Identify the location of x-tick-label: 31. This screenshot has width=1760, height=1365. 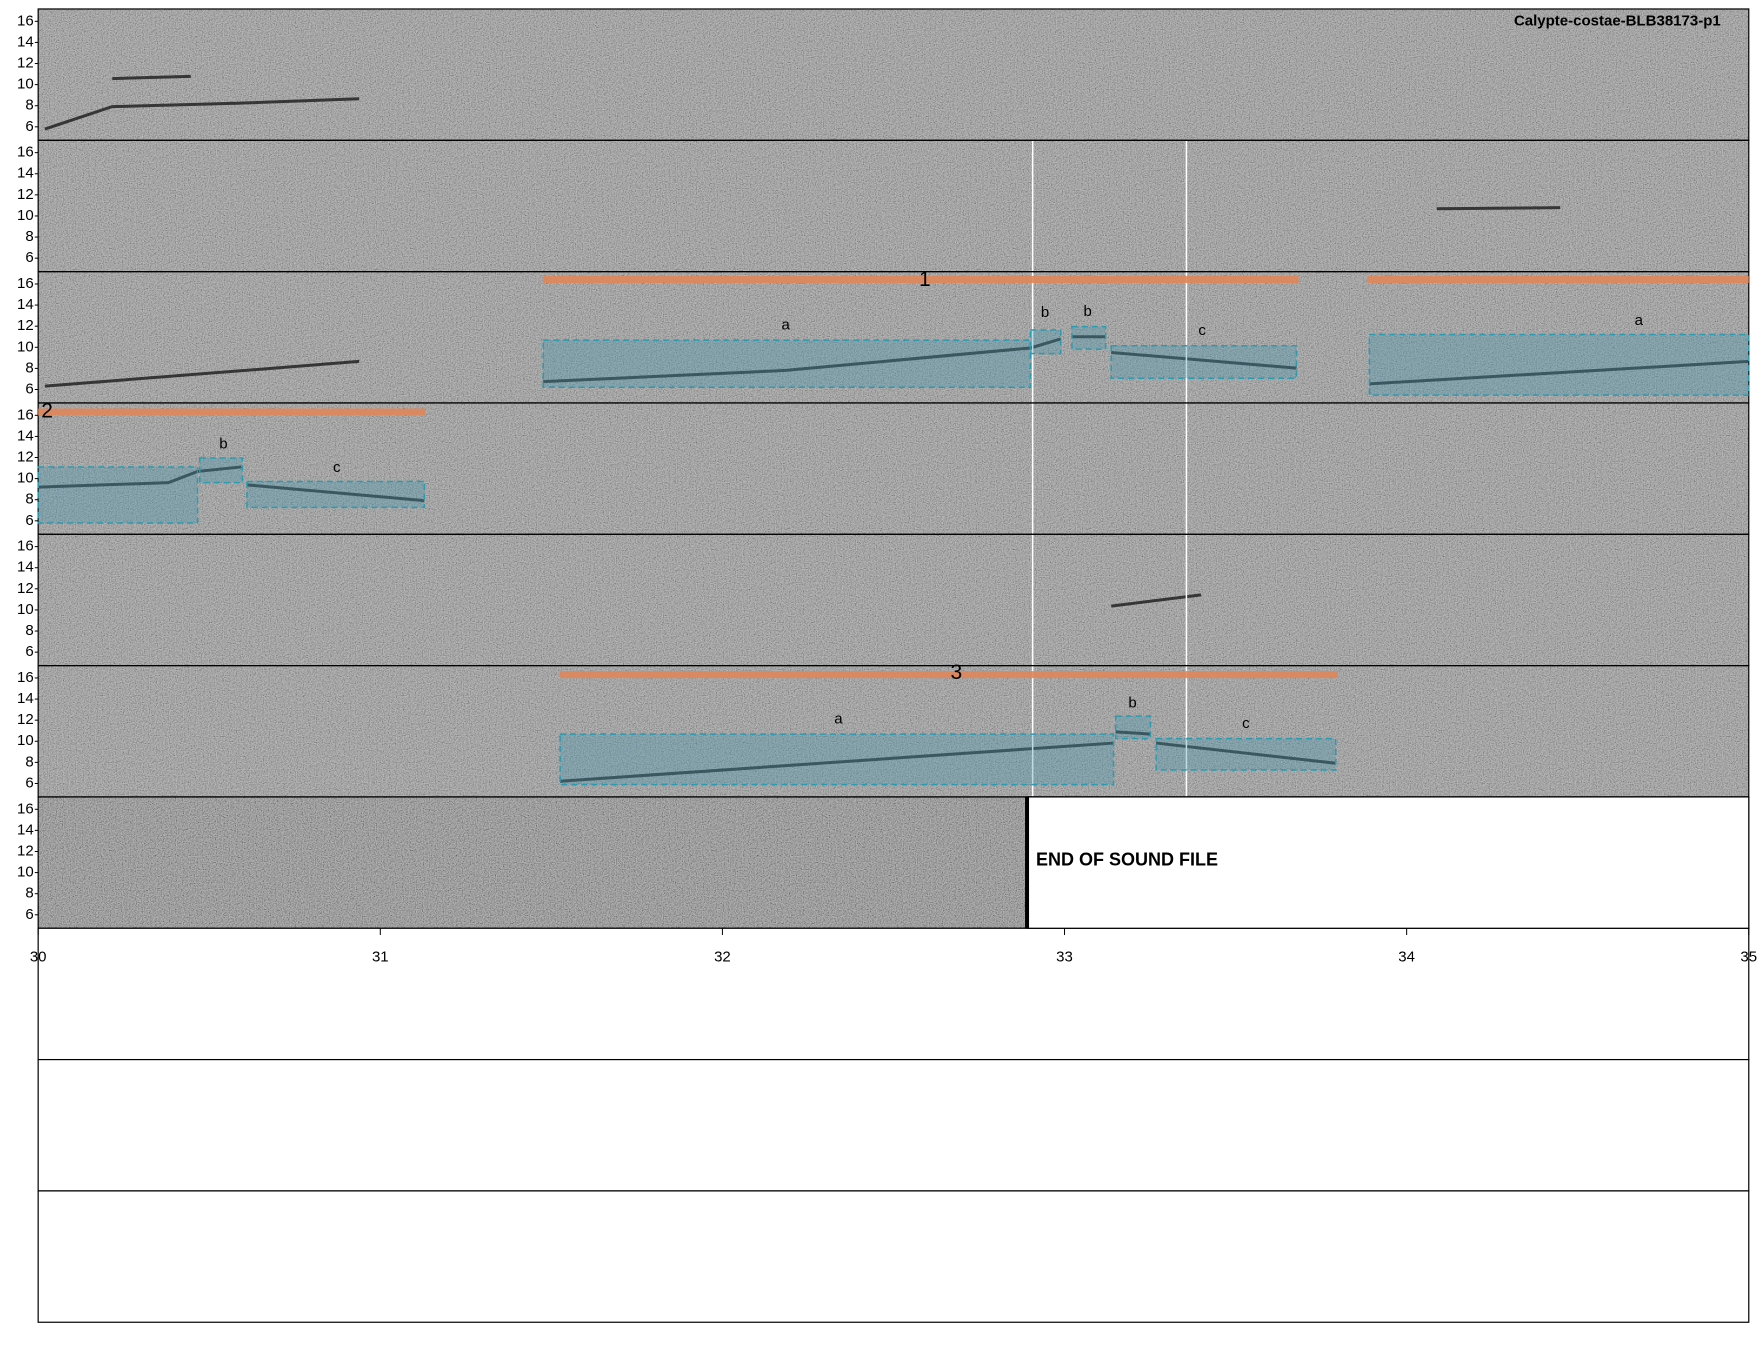
(380, 956).